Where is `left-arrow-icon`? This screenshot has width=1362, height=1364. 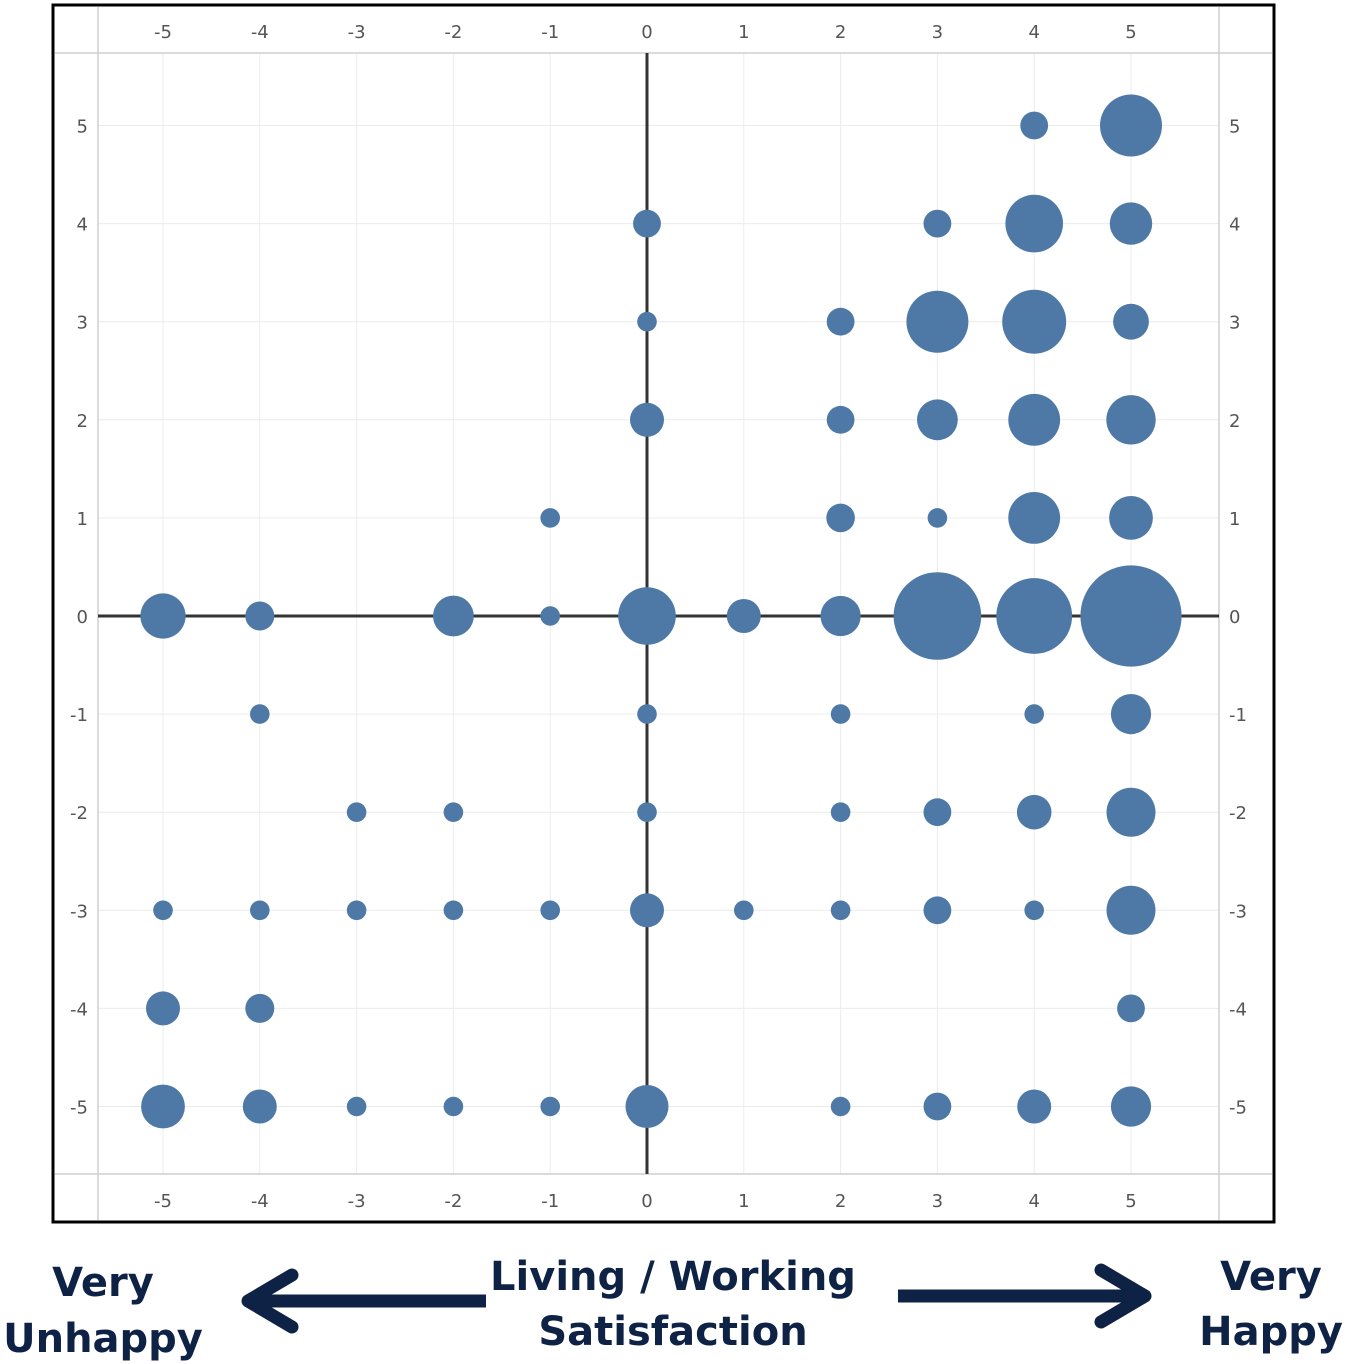
left-arrow-icon is located at coordinates (363, 1301).